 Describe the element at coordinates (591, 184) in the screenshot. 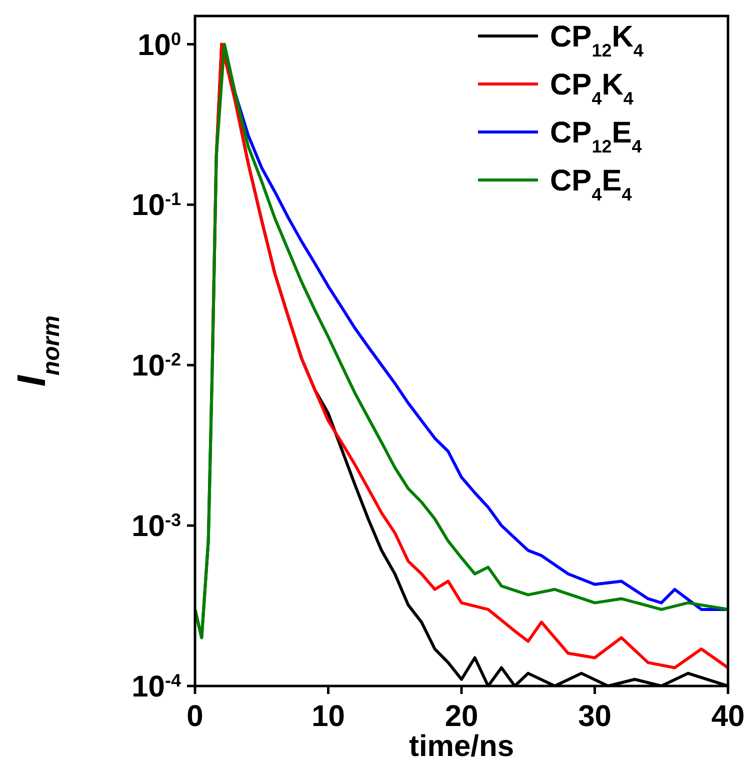

I see `legend-label: CP$_{4}$E$_{4}$` at that location.